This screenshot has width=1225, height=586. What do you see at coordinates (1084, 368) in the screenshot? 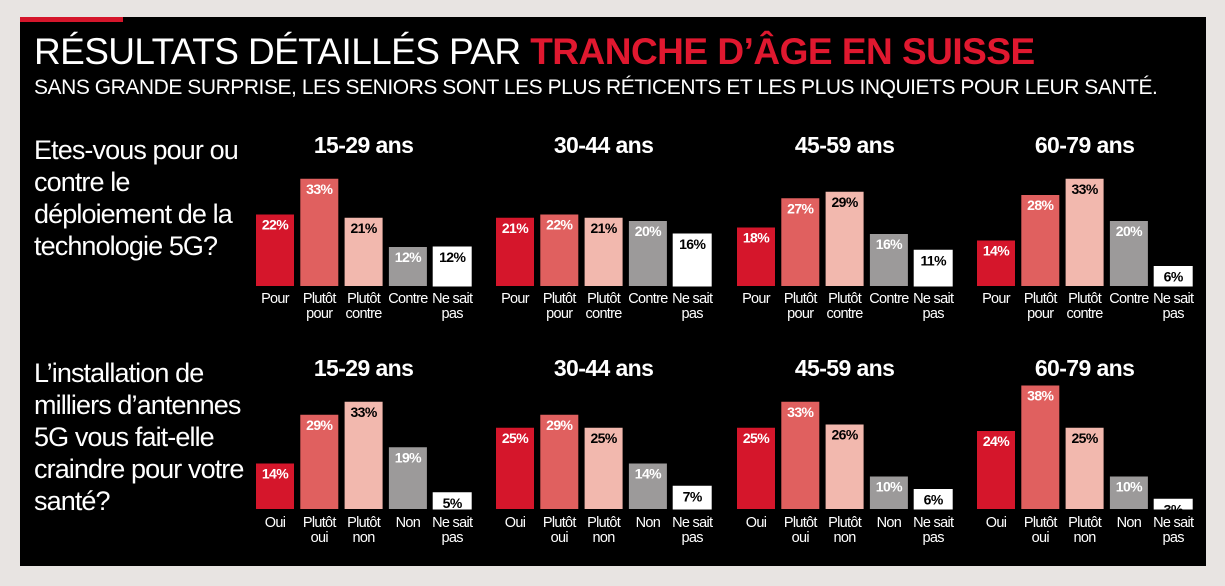
I see `chart-title: 60-79 ans` at bounding box center [1084, 368].